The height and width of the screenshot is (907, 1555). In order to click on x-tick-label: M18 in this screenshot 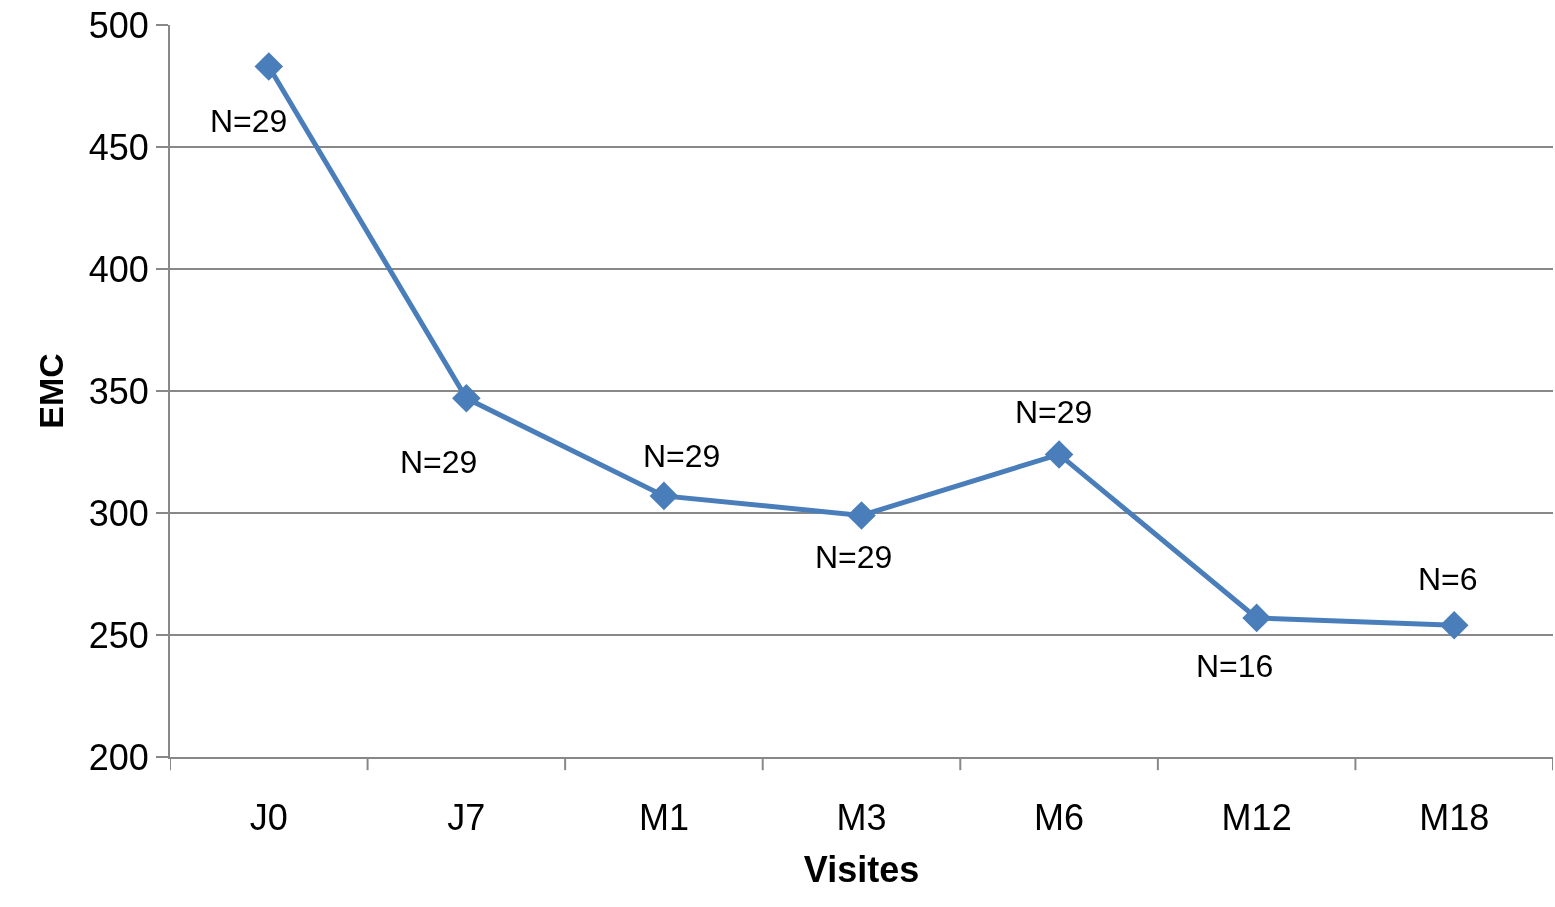, I will do `click(1454, 818)`.